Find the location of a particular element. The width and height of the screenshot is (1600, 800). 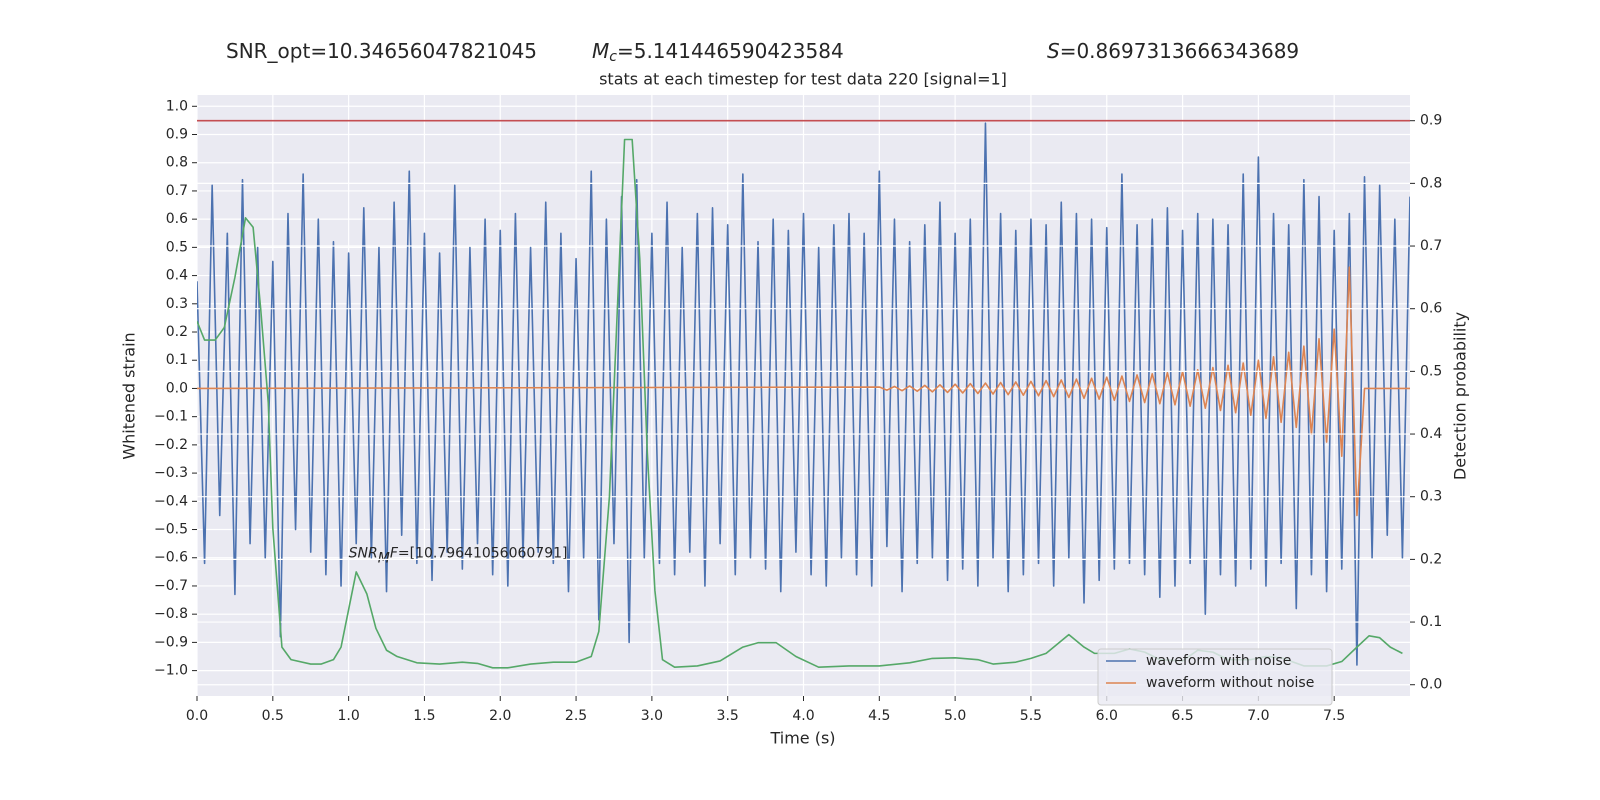

y2-tick-label: 0.9 is located at coordinates (1431, 121).